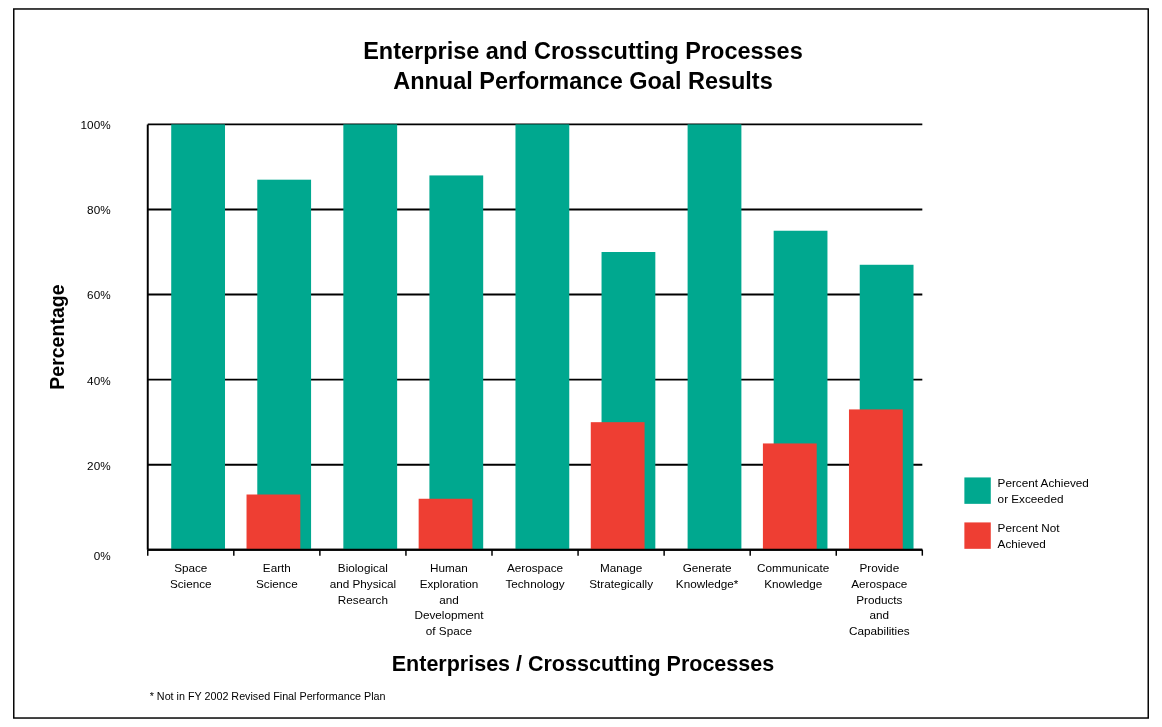 This screenshot has width=1162, height=727. Describe the element at coordinates (449, 599) in the screenshot. I see `x-tick-label: Human Exploration and Development of Space` at that location.